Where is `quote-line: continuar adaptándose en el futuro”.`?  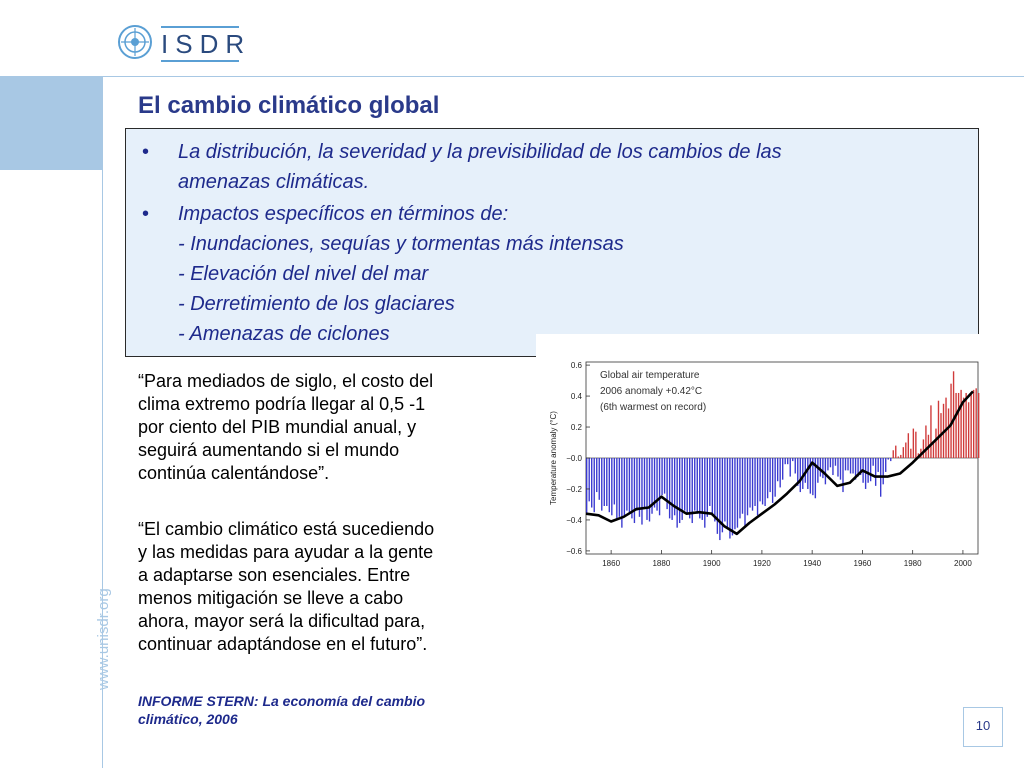 quote-line: continuar adaptándose en el futuro”. is located at coordinates (283, 644).